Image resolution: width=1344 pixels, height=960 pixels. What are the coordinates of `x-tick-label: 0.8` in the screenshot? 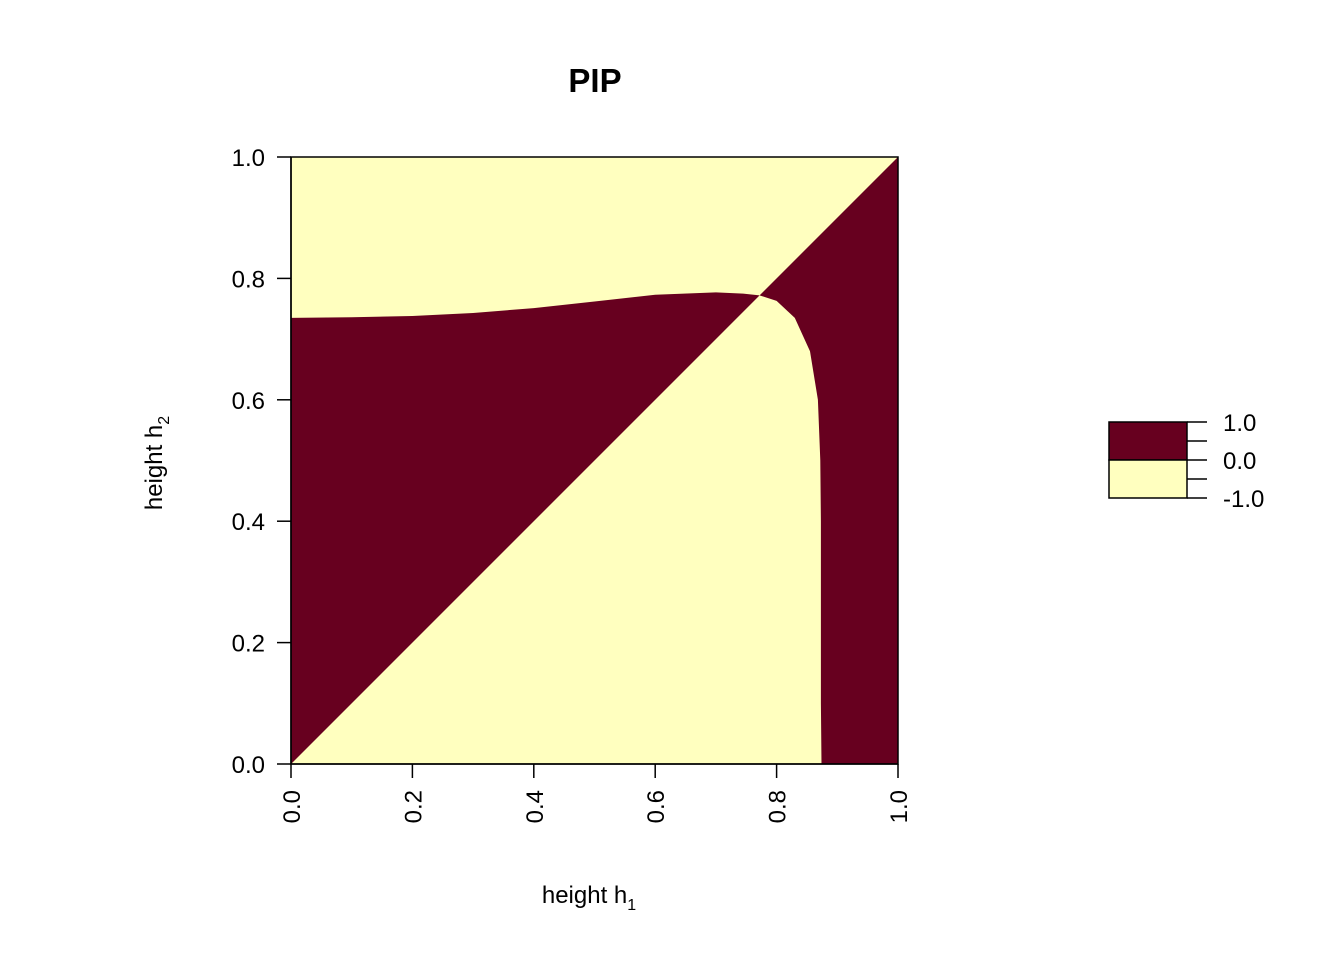 It's located at (778, 806).